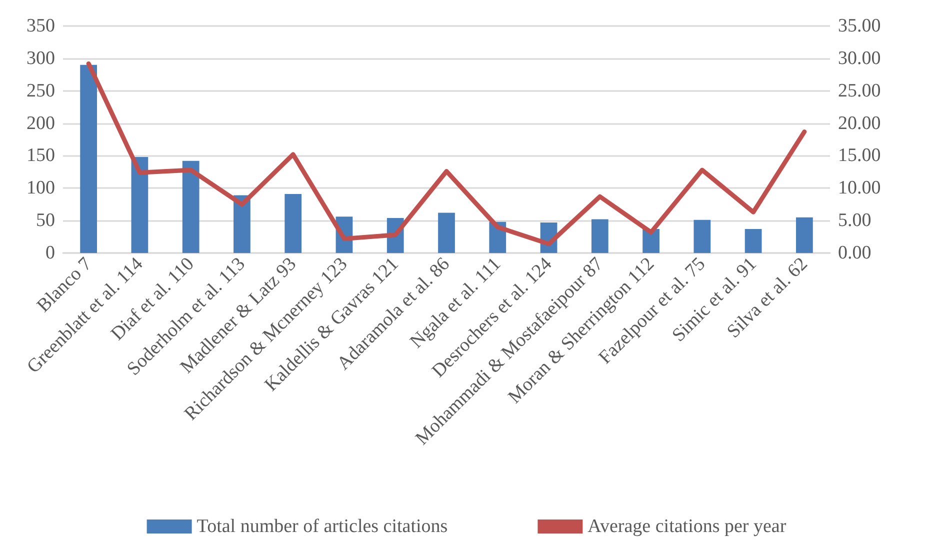 This screenshot has width=933, height=551. Describe the element at coordinates (40, 188) in the screenshot. I see `y-tick-label: 100` at that location.